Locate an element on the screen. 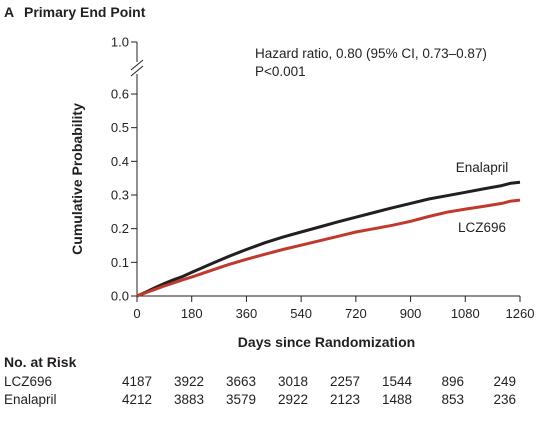 This screenshot has height=430, width=550. series-label-enalapril: Enalapril is located at coordinates (482, 167).